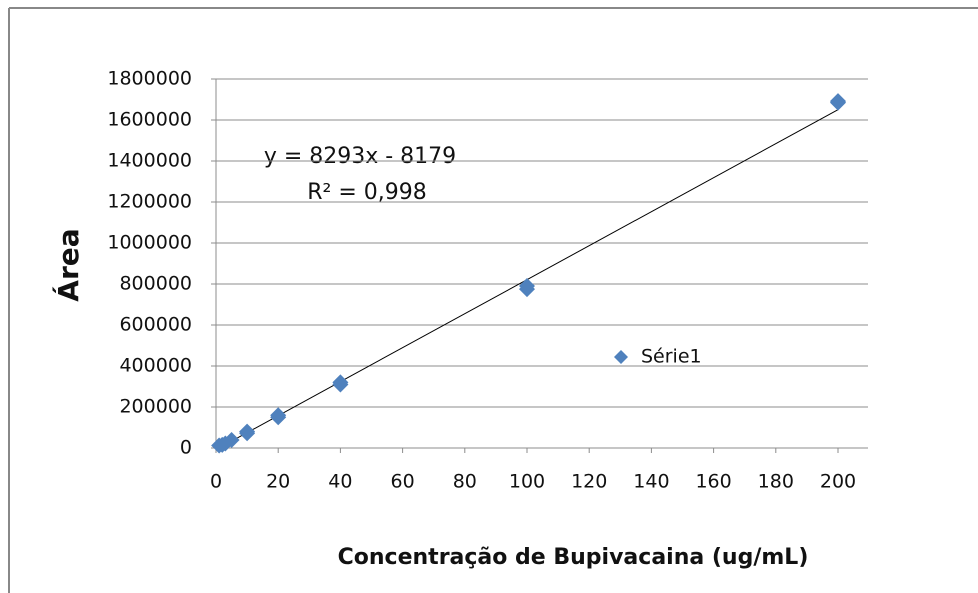 This screenshot has width=978, height=593. I want to click on x-tick-label: 0, so click(216, 482).